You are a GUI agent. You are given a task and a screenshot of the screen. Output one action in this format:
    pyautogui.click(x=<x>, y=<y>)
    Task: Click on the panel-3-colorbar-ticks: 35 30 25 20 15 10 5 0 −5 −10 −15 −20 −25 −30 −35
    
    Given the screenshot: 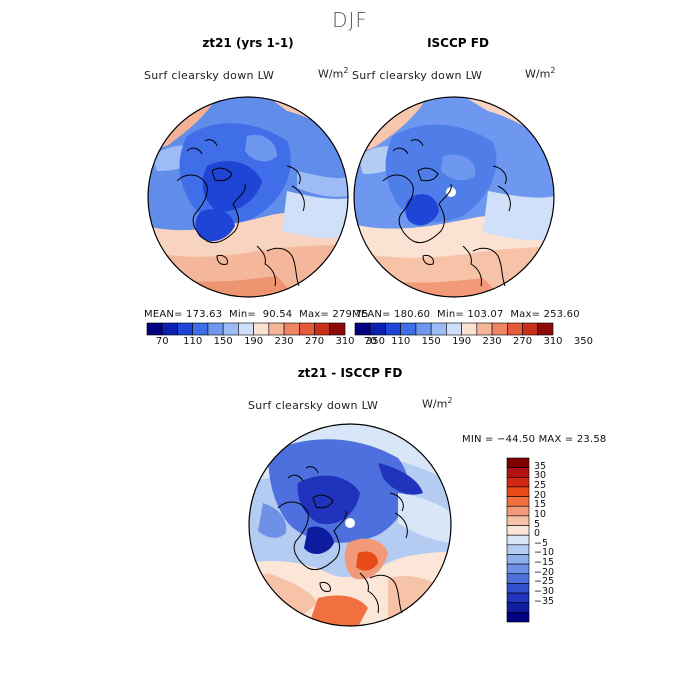 What is the action you would take?
    pyautogui.click(x=554, y=540)
    